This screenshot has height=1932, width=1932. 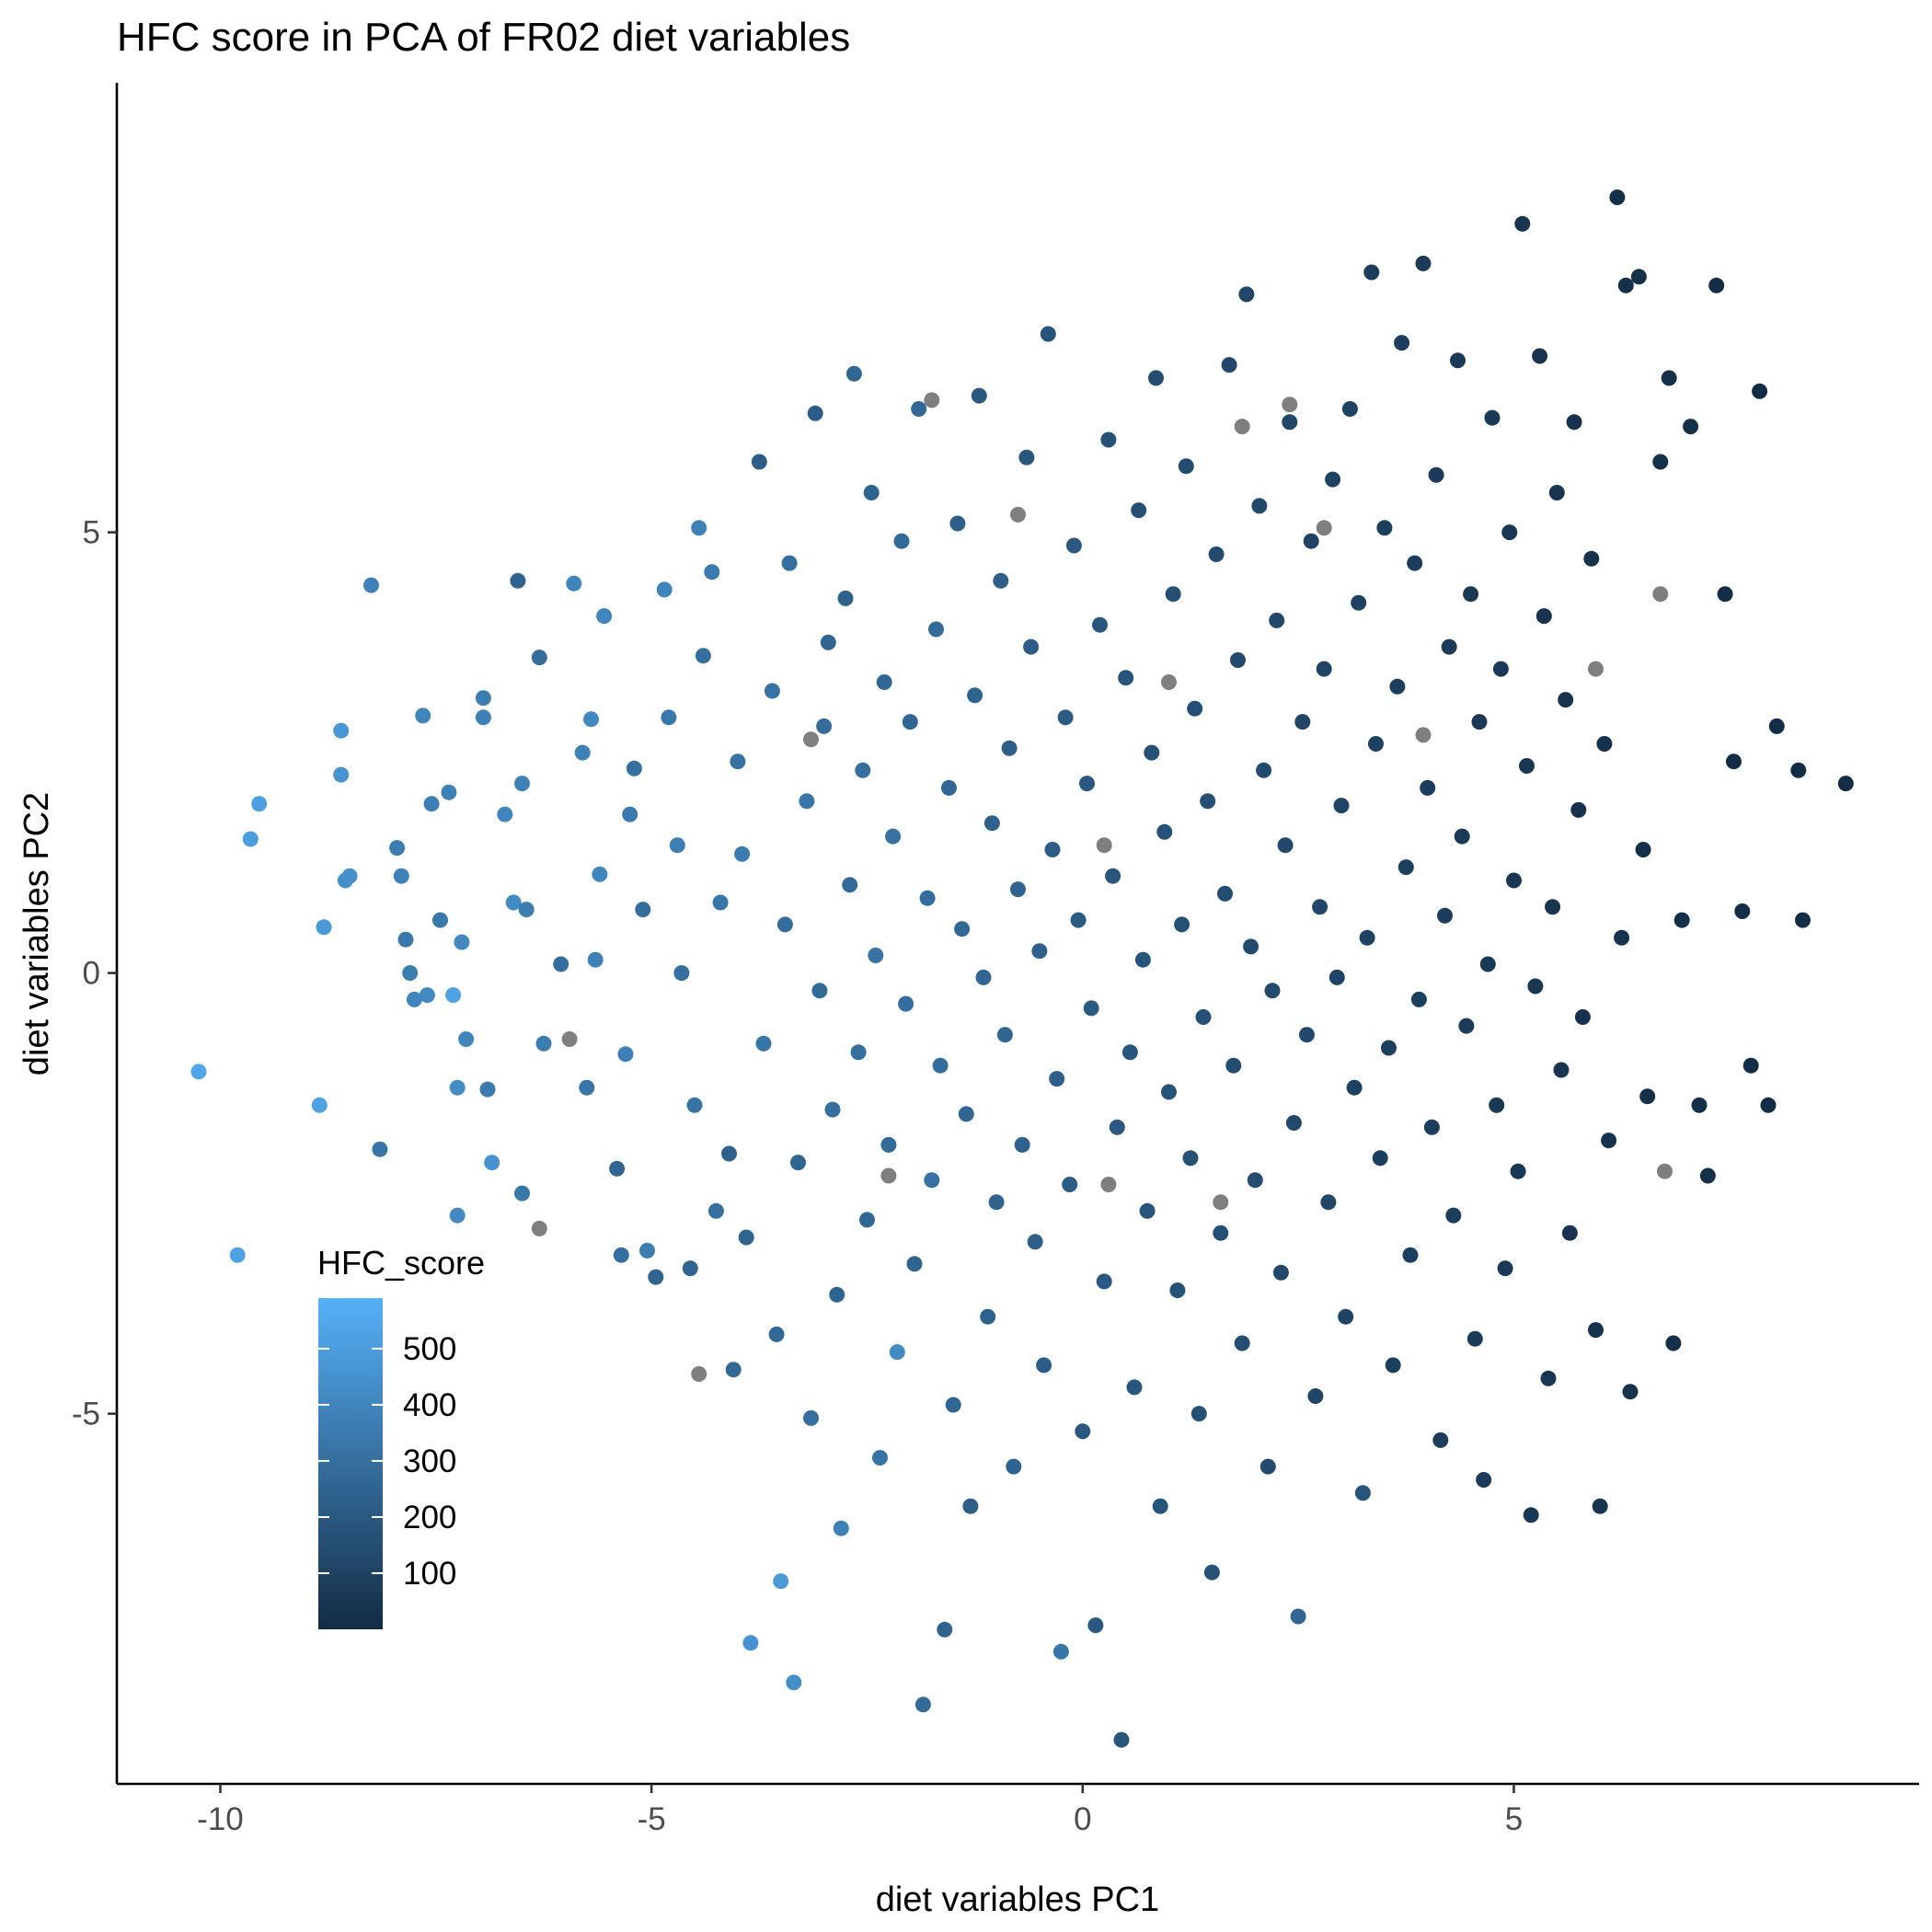 What do you see at coordinates (350, 1463) in the screenshot?
I see `legend-colorbar` at bounding box center [350, 1463].